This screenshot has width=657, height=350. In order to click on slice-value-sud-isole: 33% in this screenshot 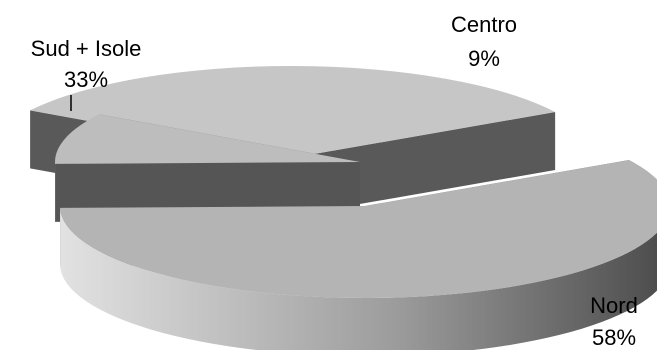, I will do `click(86, 79)`.